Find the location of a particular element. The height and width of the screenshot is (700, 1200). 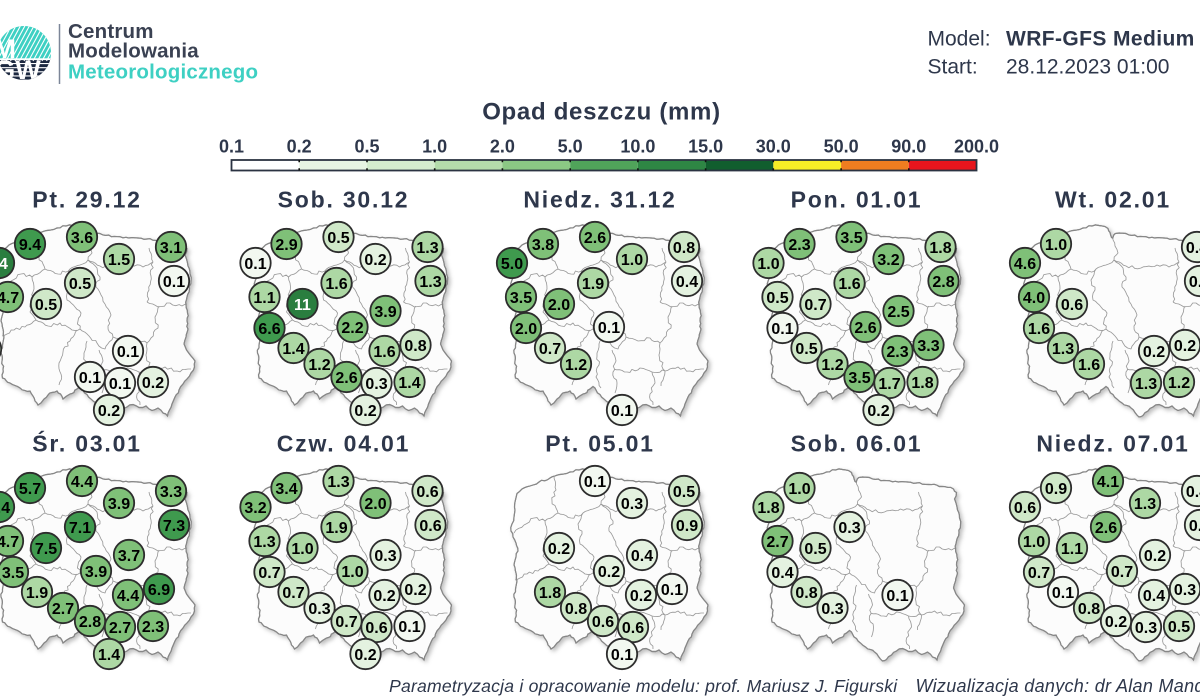

svg-text: 90.0 is located at coordinates (908, 147).